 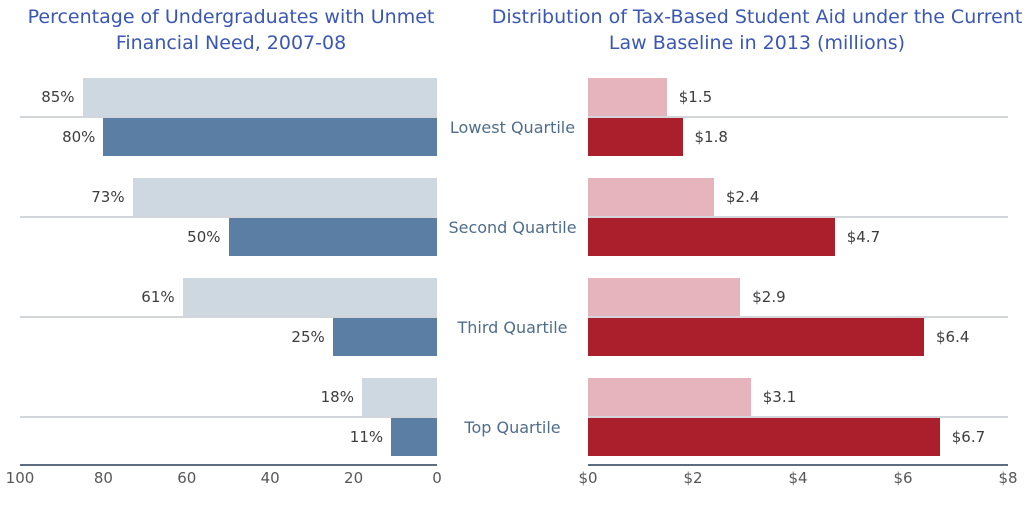 What do you see at coordinates (354, 478) in the screenshot?
I see `axis-tick-label: 20` at bounding box center [354, 478].